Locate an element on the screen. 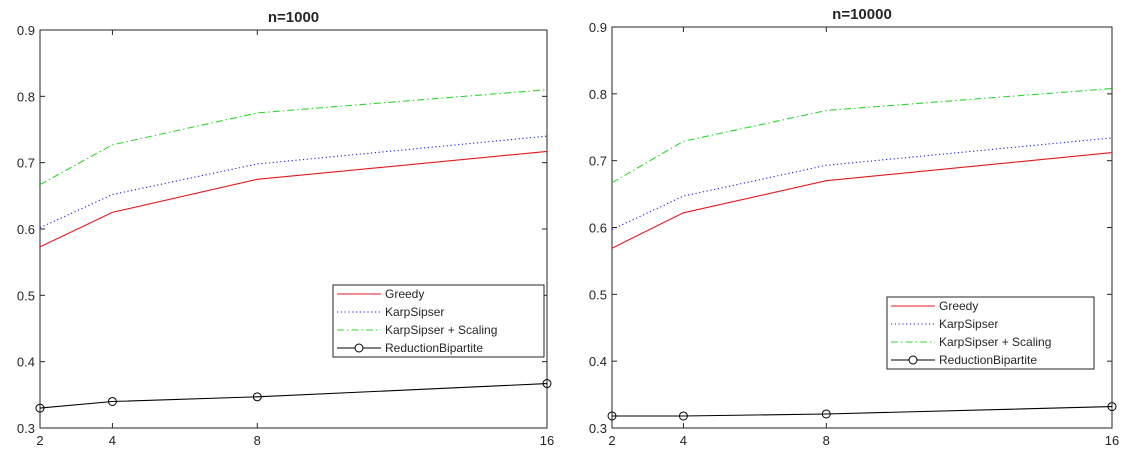 The image size is (1124, 454). series-line-karpsipser is located at coordinates (293, 182).